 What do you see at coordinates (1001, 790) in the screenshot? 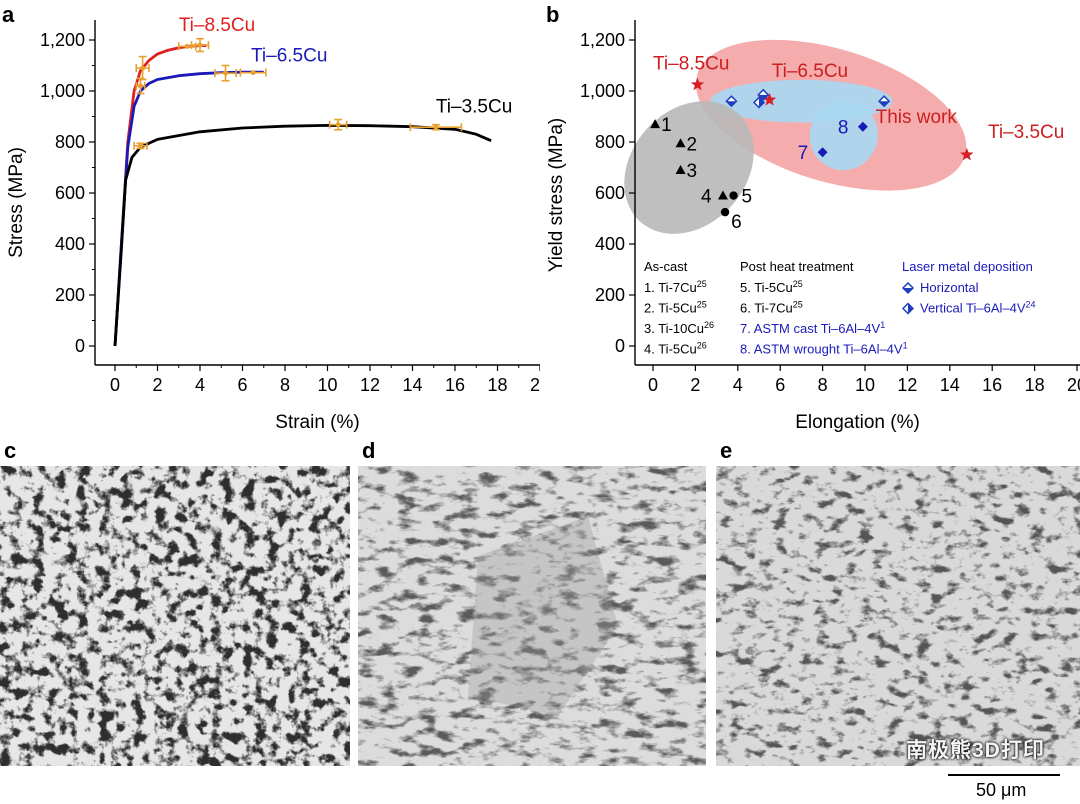
I see `scale-bar-label: 50 μm` at bounding box center [1001, 790].